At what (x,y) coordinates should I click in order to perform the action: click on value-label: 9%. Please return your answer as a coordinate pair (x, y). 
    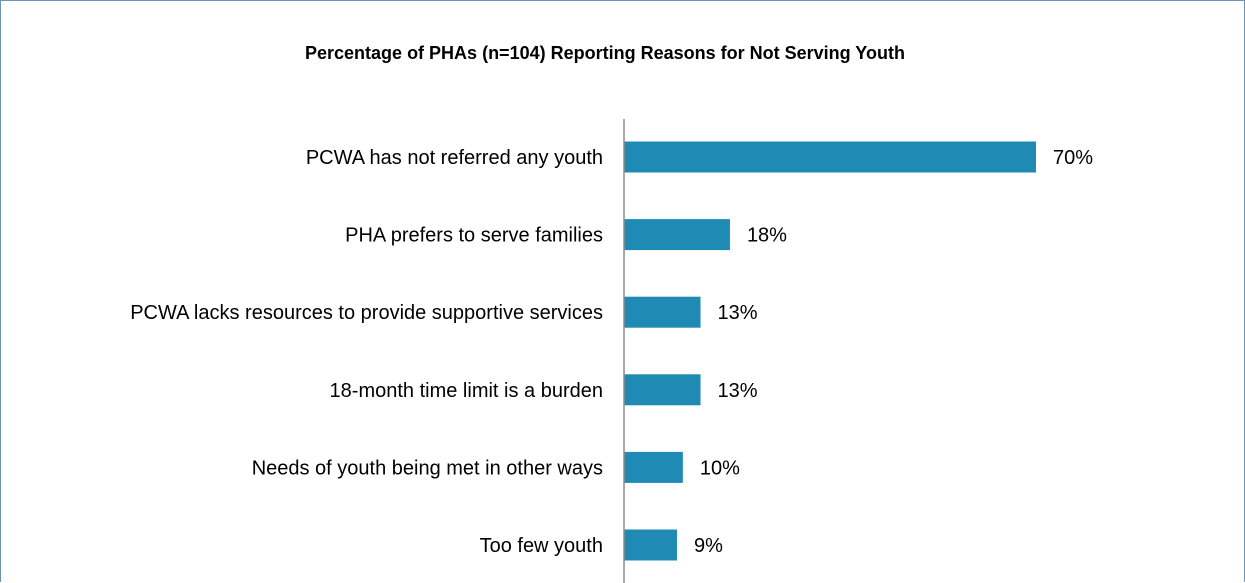
    Looking at the image, I should click on (708, 546).